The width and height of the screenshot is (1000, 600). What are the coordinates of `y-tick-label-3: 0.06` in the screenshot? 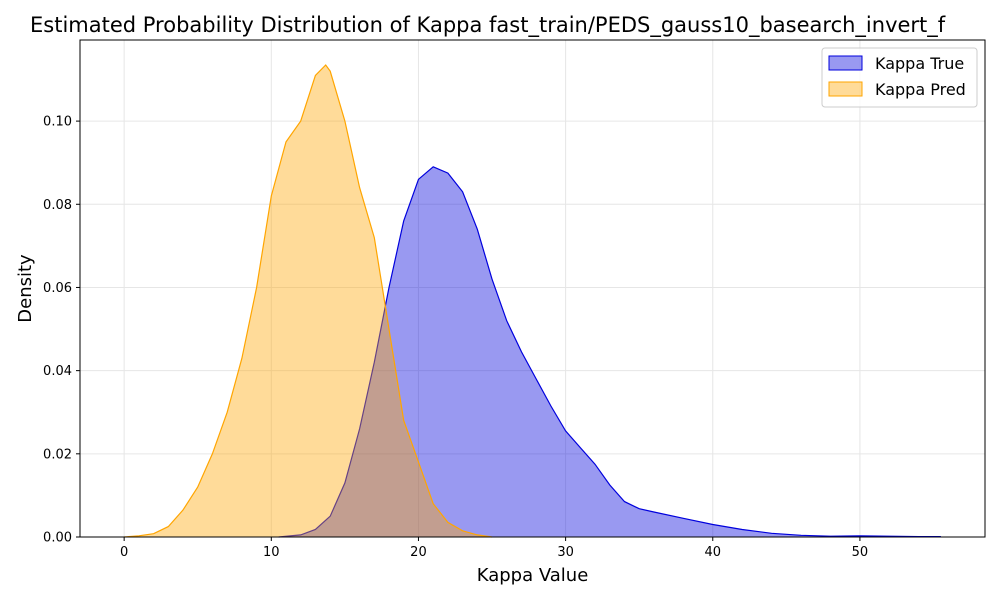 It's located at (57, 288).